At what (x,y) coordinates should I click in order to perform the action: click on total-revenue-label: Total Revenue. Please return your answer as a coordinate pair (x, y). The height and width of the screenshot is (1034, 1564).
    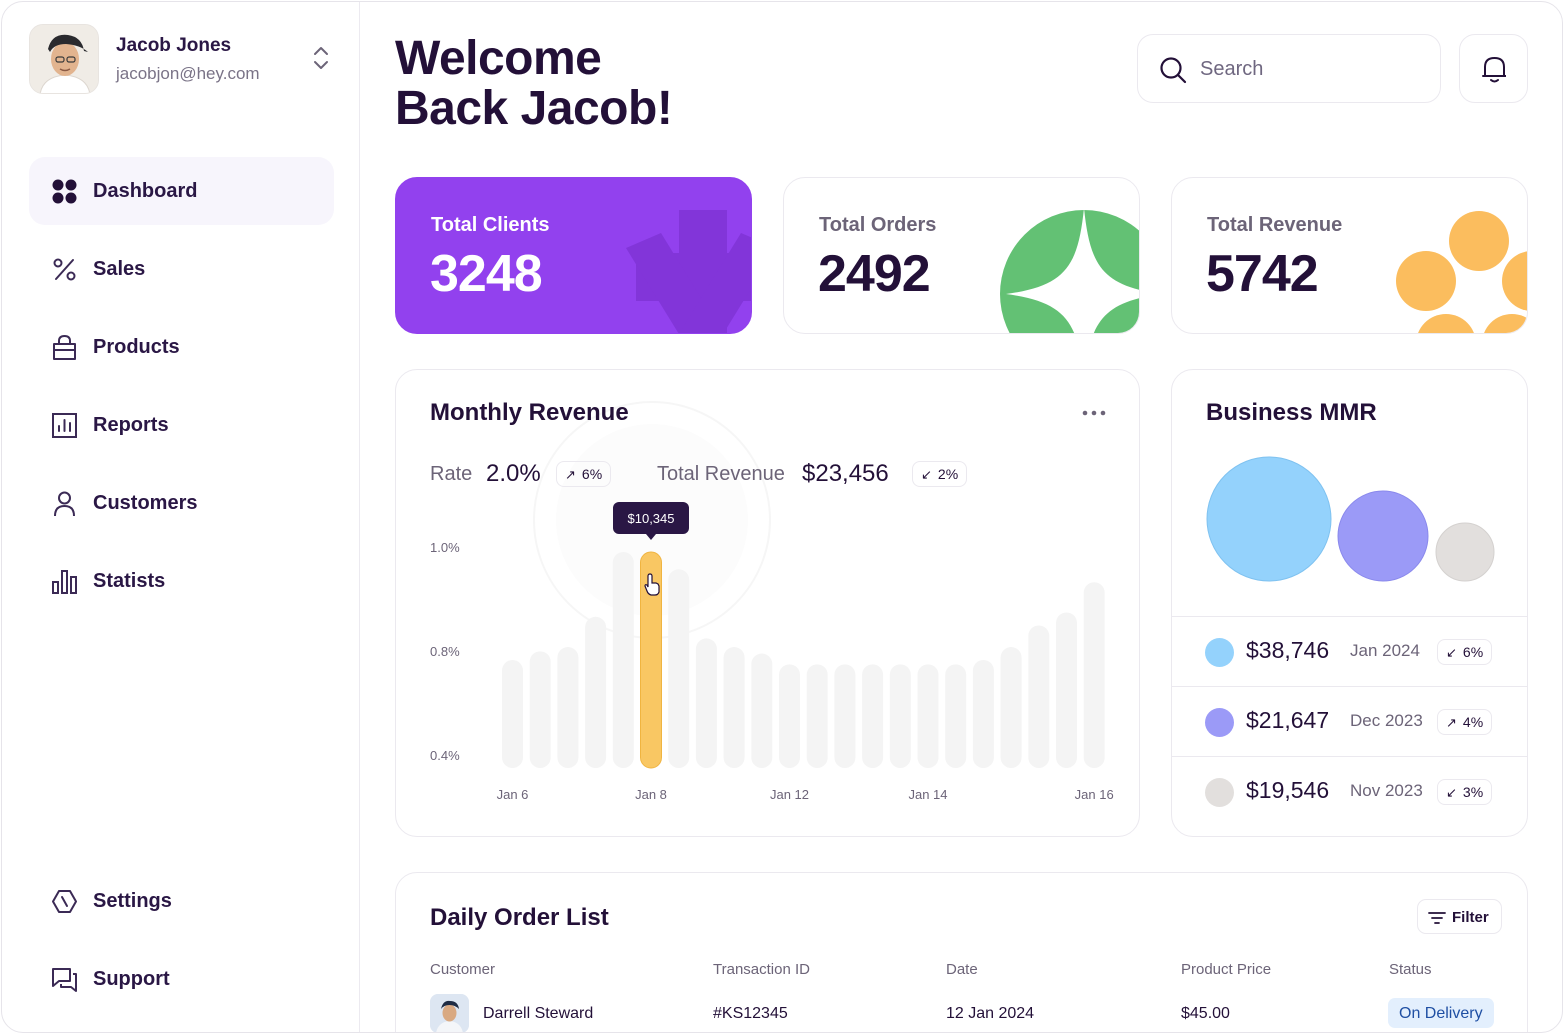
    Looking at the image, I should click on (721, 474).